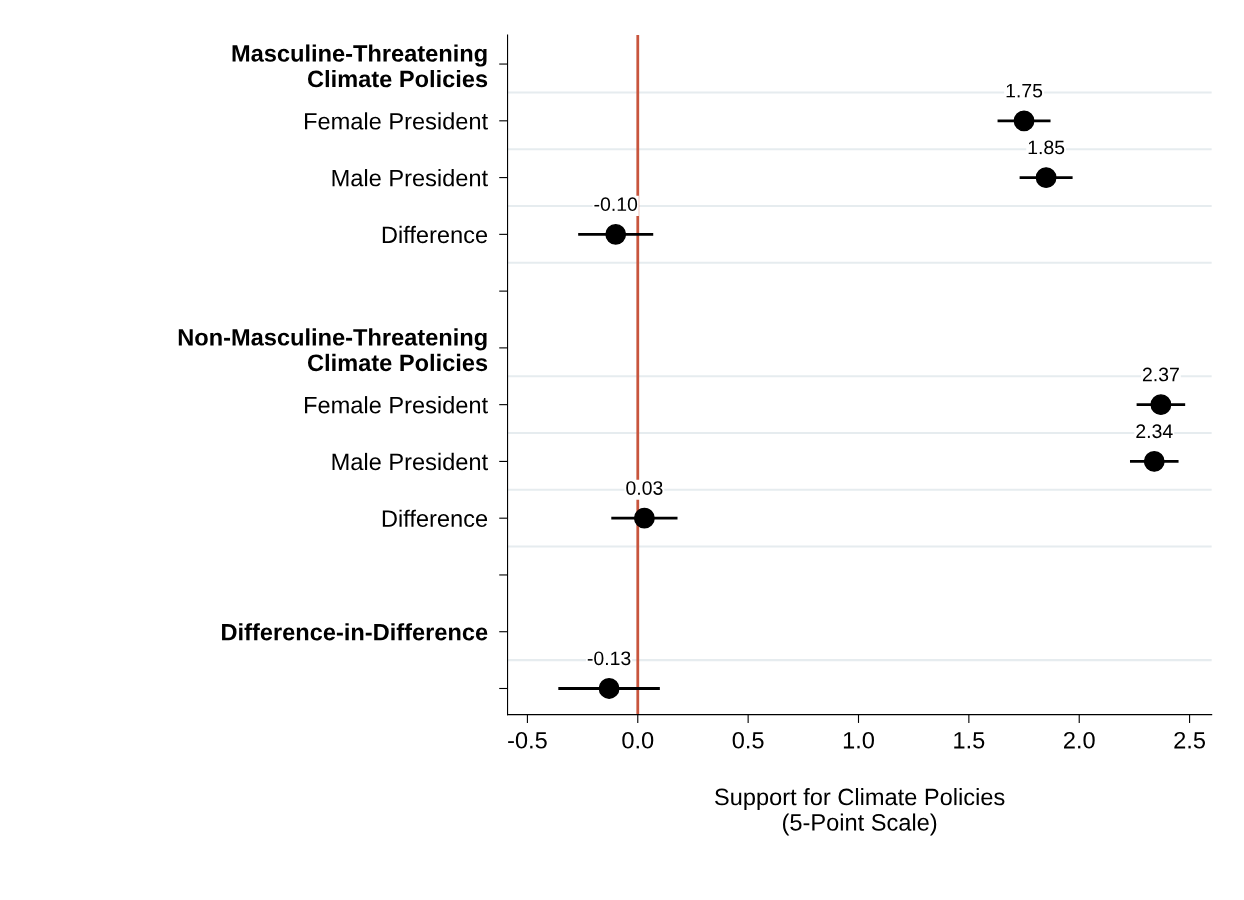 This screenshot has height=900, width=1244. What do you see at coordinates (609, 658) in the screenshot?
I see `data-label: -0.13` at bounding box center [609, 658].